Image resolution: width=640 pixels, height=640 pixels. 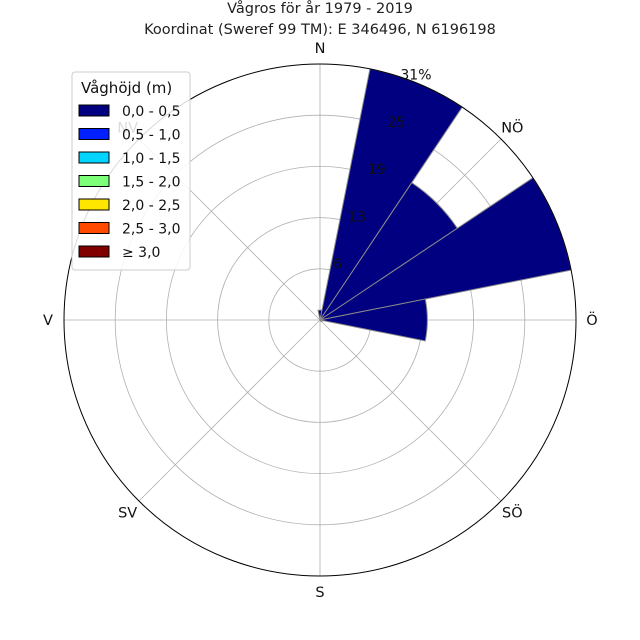 What do you see at coordinates (396, 123) in the screenshot?
I see `radial-tick-label: 25` at bounding box center [396, 123].